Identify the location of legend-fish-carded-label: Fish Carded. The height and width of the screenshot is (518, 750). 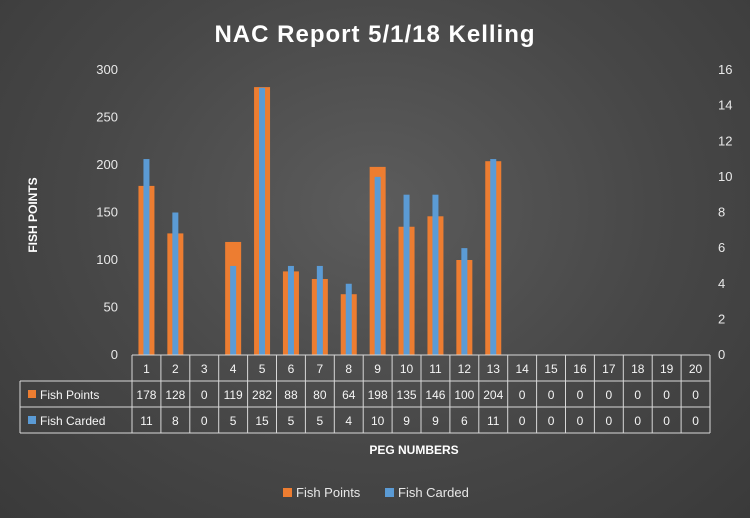
(433, 492).